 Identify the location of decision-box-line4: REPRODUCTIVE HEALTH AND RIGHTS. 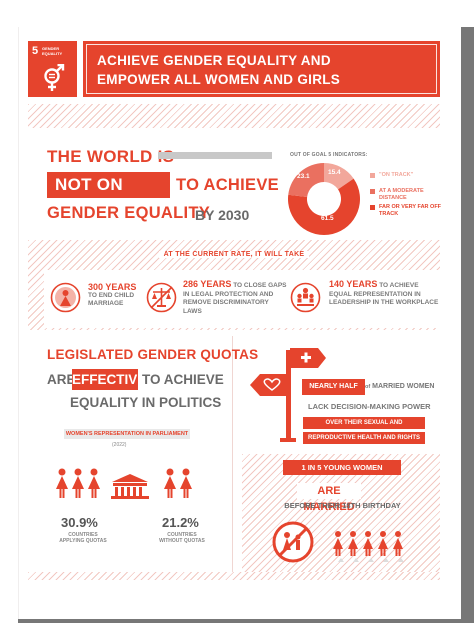
(364, 438).